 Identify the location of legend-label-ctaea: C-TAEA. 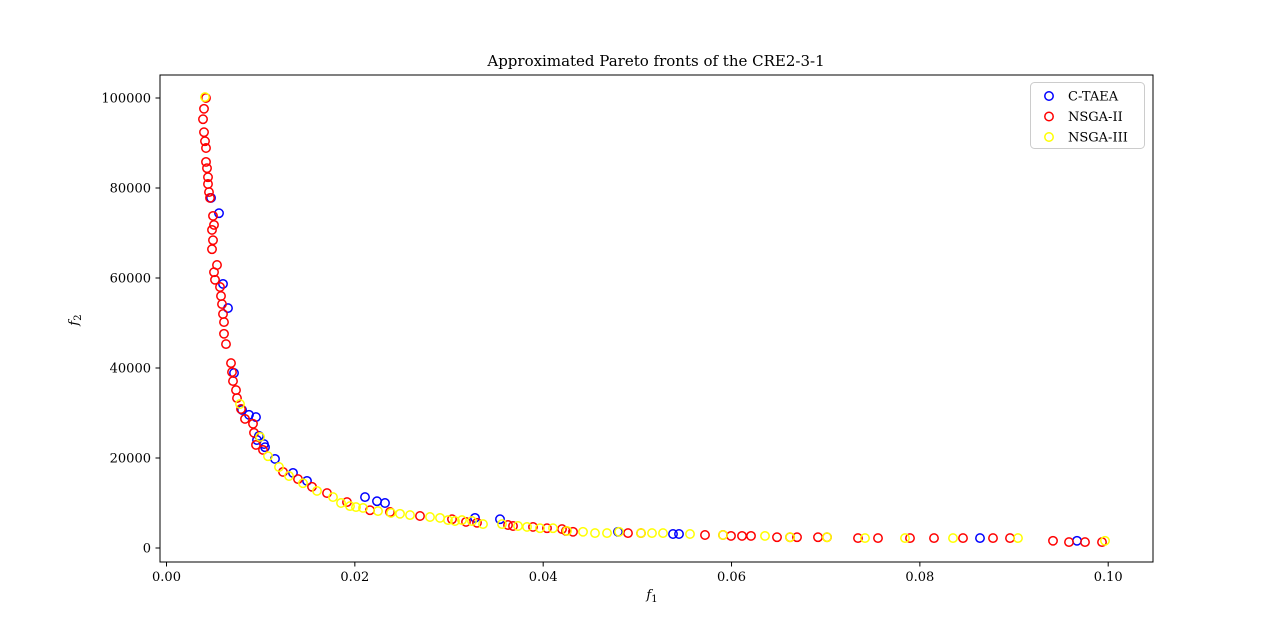
(1093, 97).